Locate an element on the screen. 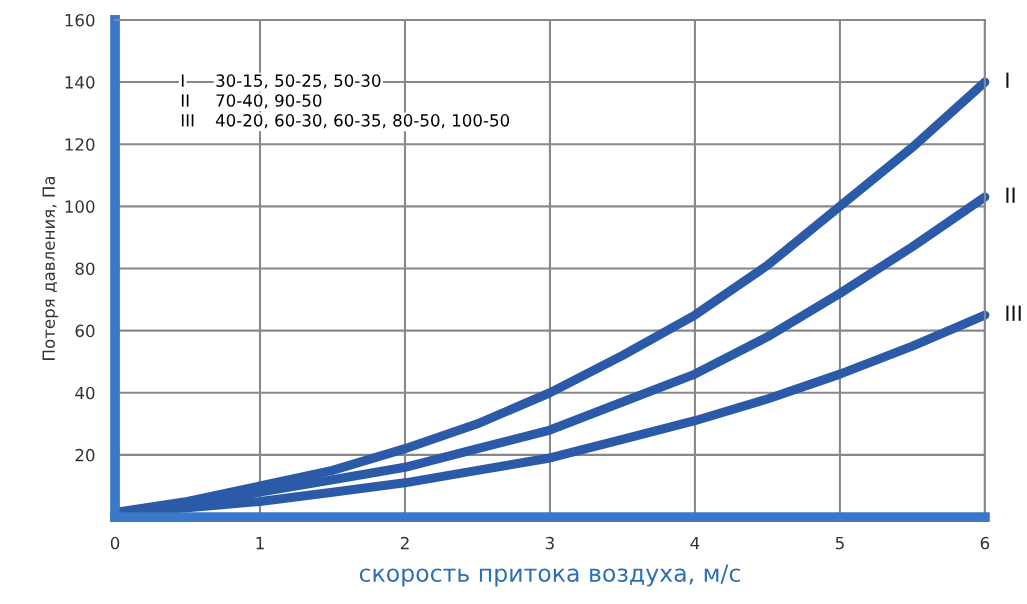 The height and width of the screenshot is (604, 1027). text: II 70-40, 90-50 is located at coordinates (251, 101).